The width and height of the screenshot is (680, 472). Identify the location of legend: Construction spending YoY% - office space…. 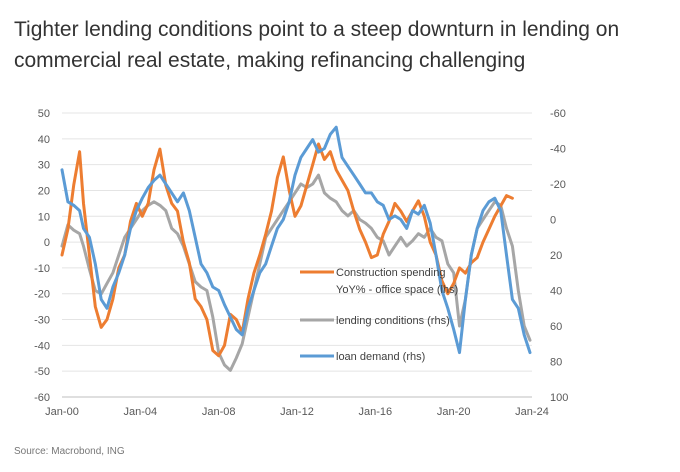
(379, 315).